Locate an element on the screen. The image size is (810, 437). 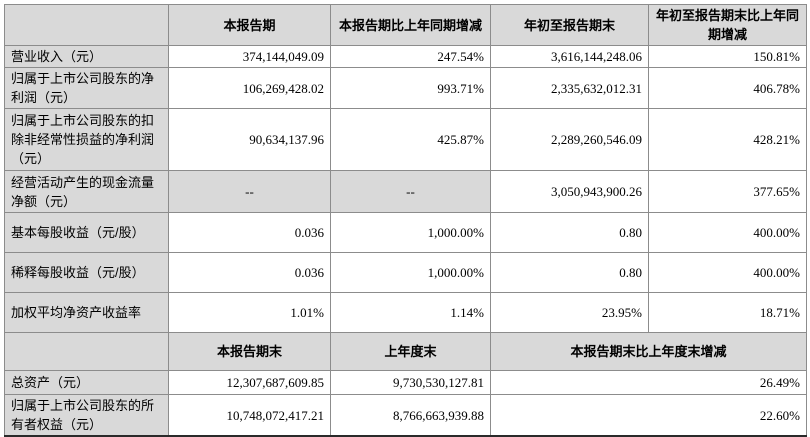
cell-value: 23.95% is located at coordinates (569, 312).